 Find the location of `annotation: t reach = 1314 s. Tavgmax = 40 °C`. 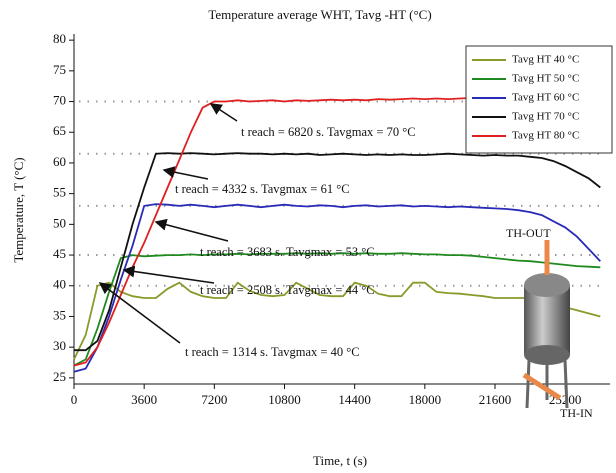

annotation: t reach = 1314 s. Tavgmax = 40 °C is located at coordinates (272, 352).